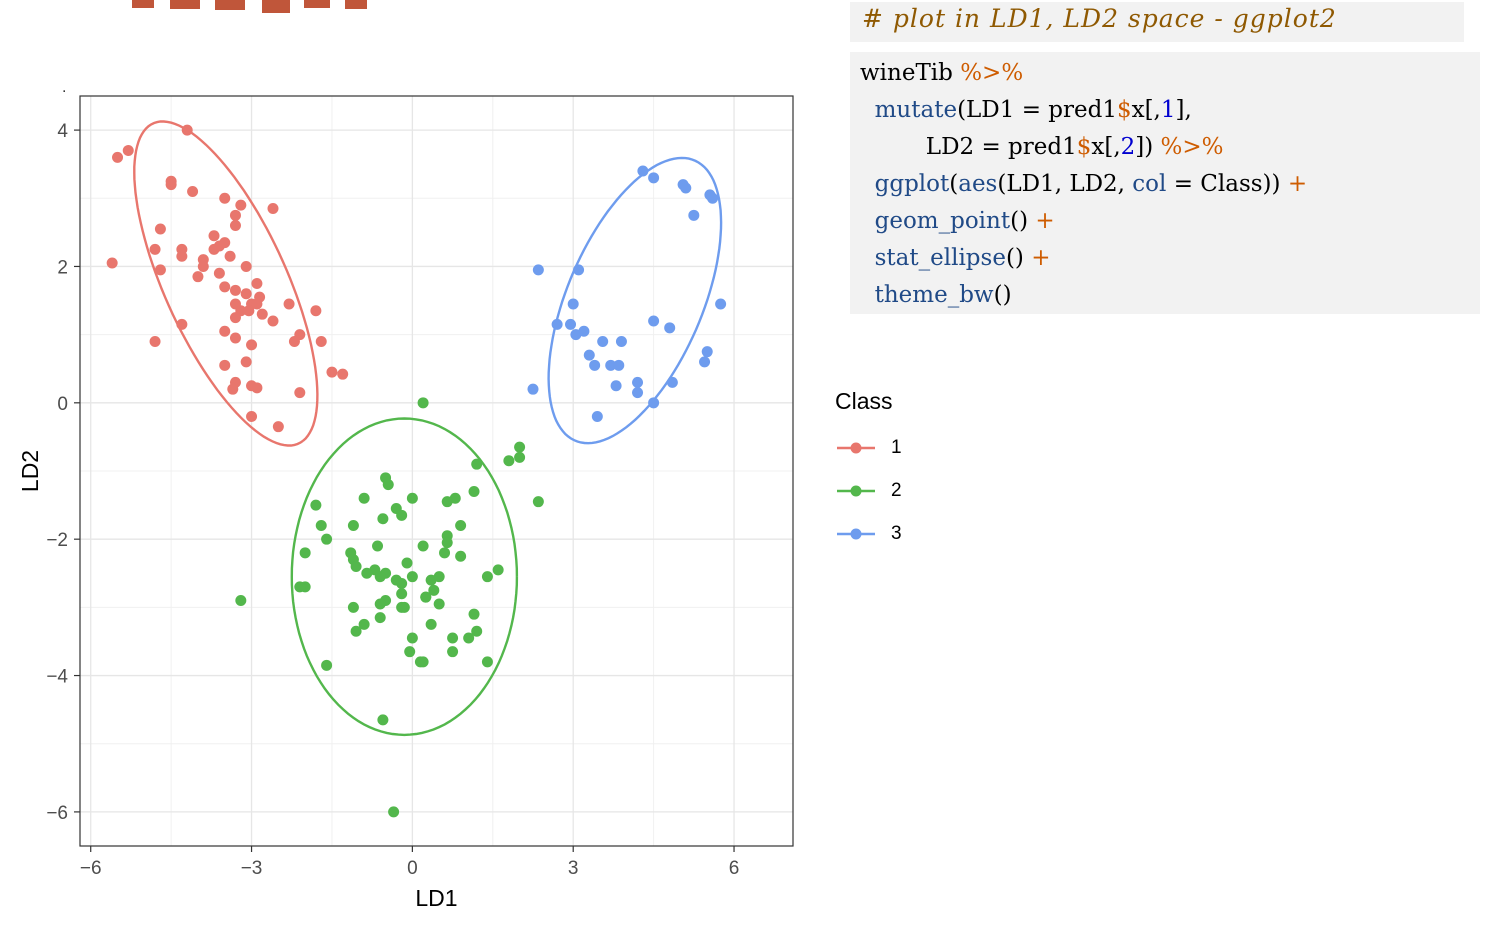 The height and width of the screenshot is (932, 1492). I want to click on legend-item-2: 2, so click(895, 492).